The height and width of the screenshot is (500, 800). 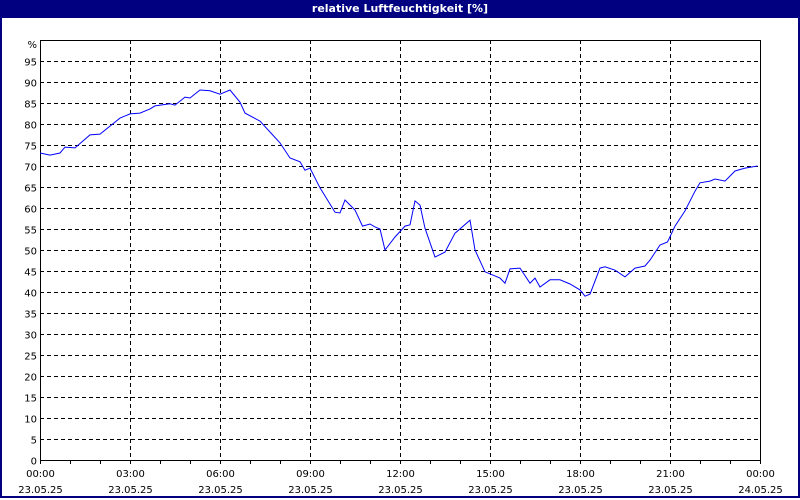 I want to click on y-tick-label: 30, so click(x=30, y=336).